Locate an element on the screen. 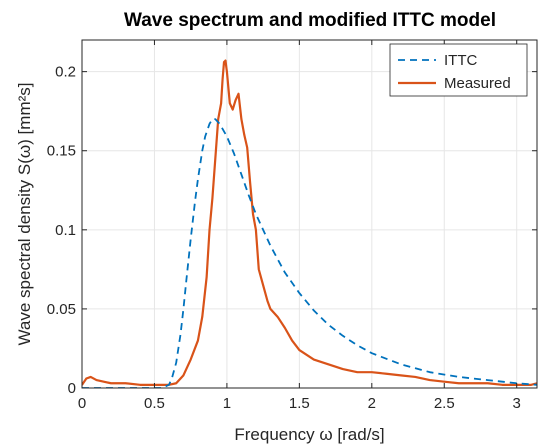 This screenshot has width=550, height=446. y-axis-label: Wave spectral density S(ω) [mm²s] is located at coordinates (24, 214).